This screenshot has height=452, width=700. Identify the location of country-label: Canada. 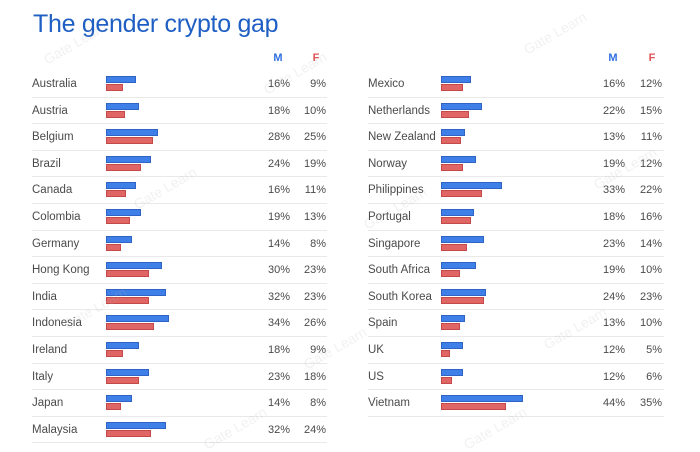
(52, 190).